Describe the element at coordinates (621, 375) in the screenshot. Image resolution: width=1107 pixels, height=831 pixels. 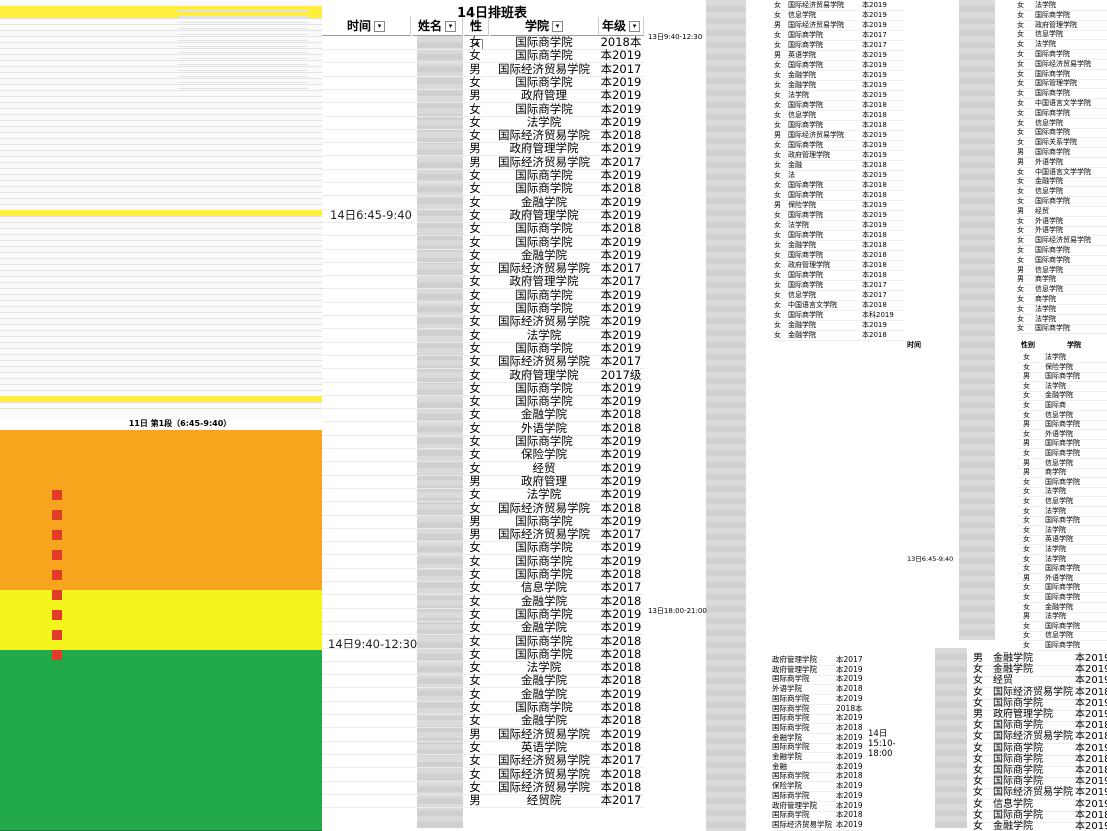
I see `cell-year: 2017级` at that location.